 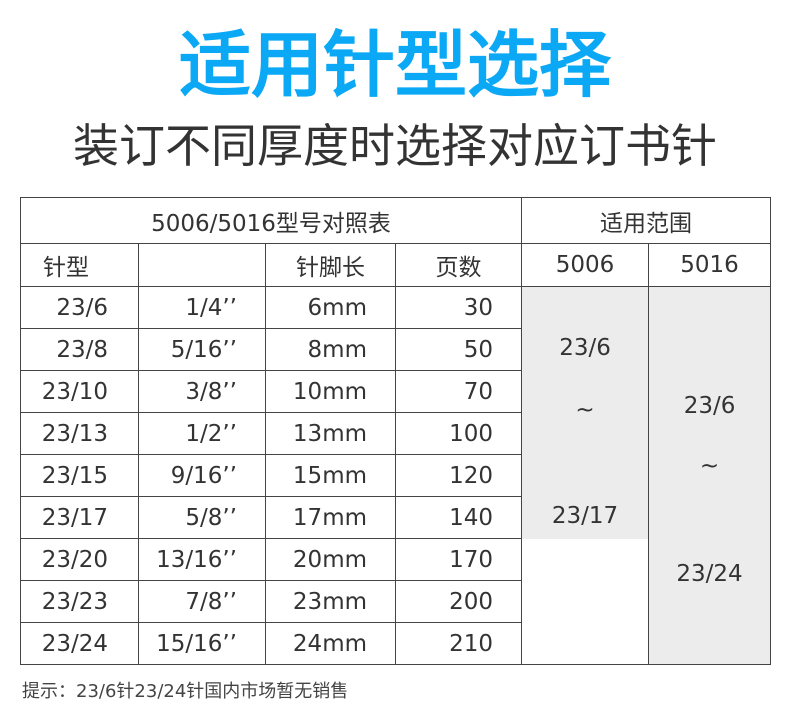 I want to click on page-count: 100, so click(x=458, y=433).